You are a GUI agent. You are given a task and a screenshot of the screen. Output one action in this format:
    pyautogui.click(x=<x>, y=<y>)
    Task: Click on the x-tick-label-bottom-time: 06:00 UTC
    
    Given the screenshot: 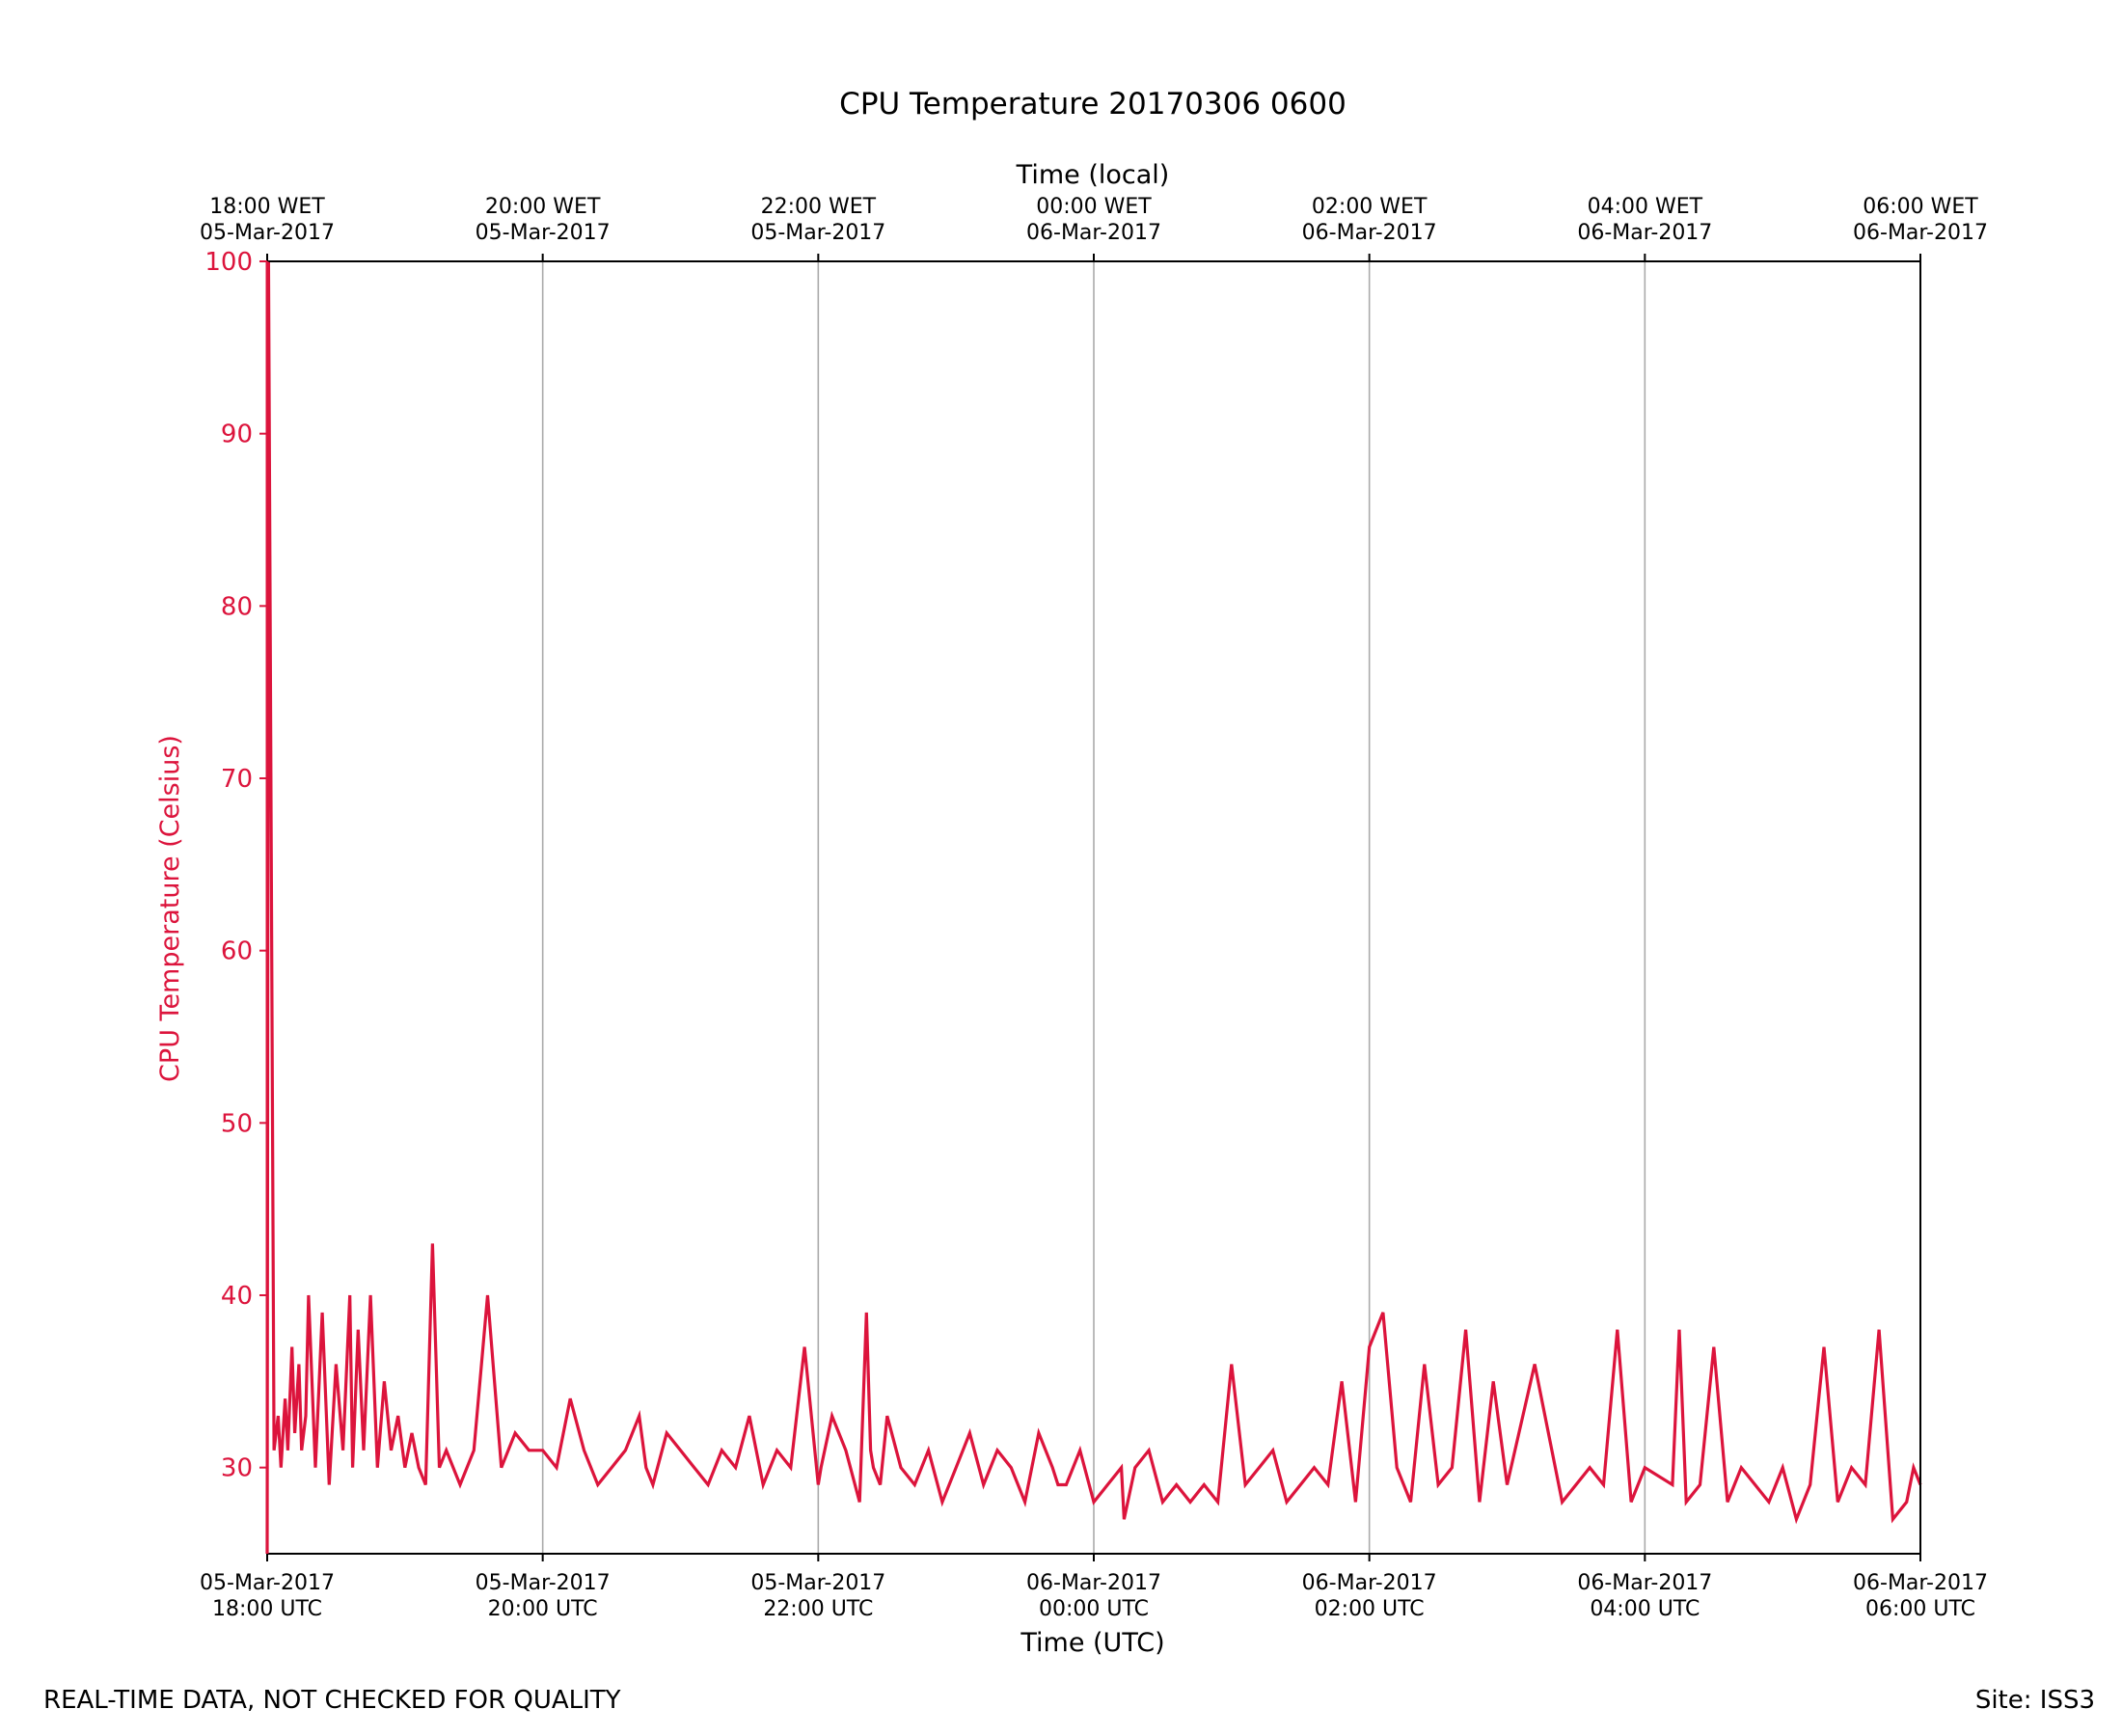 What is the action you would take?
    pyautogui.click(x=1920, y=1609)
    